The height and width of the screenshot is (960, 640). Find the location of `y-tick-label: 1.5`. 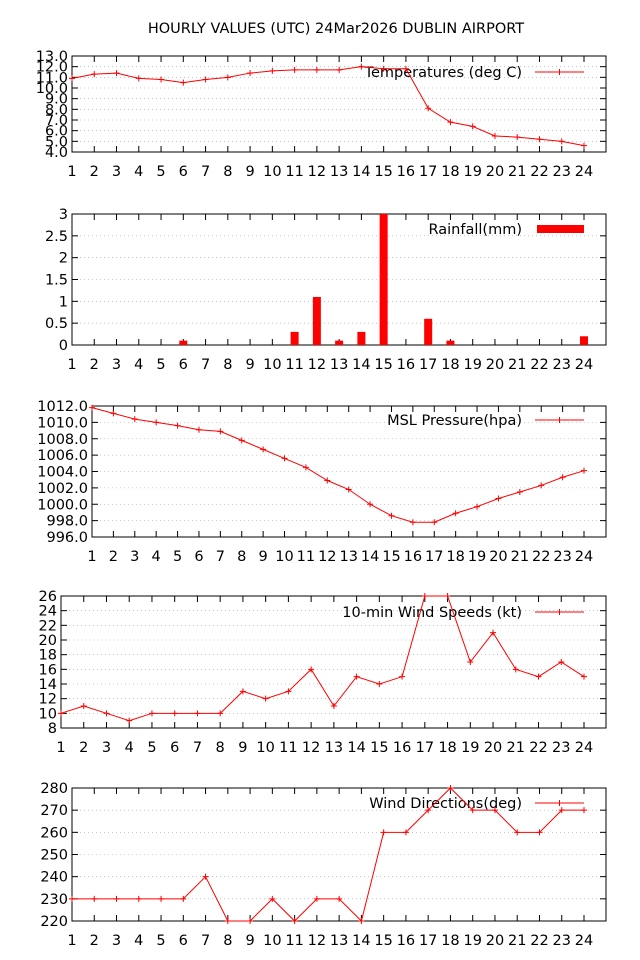

y-tick-label: 1.5 is located at coordinates (56, 281).